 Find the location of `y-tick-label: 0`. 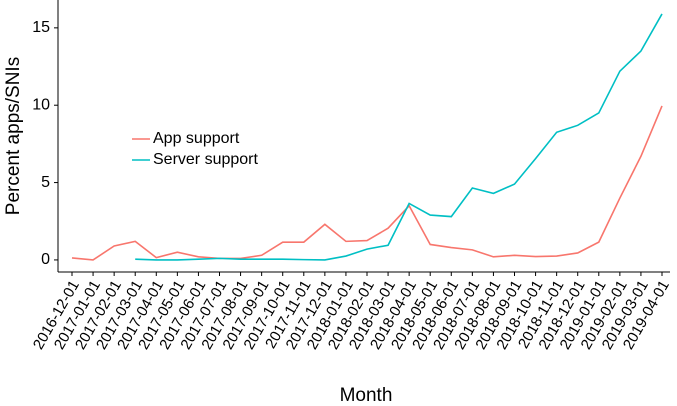

y-tick-label: 0 is located at coordinates (45, 259).